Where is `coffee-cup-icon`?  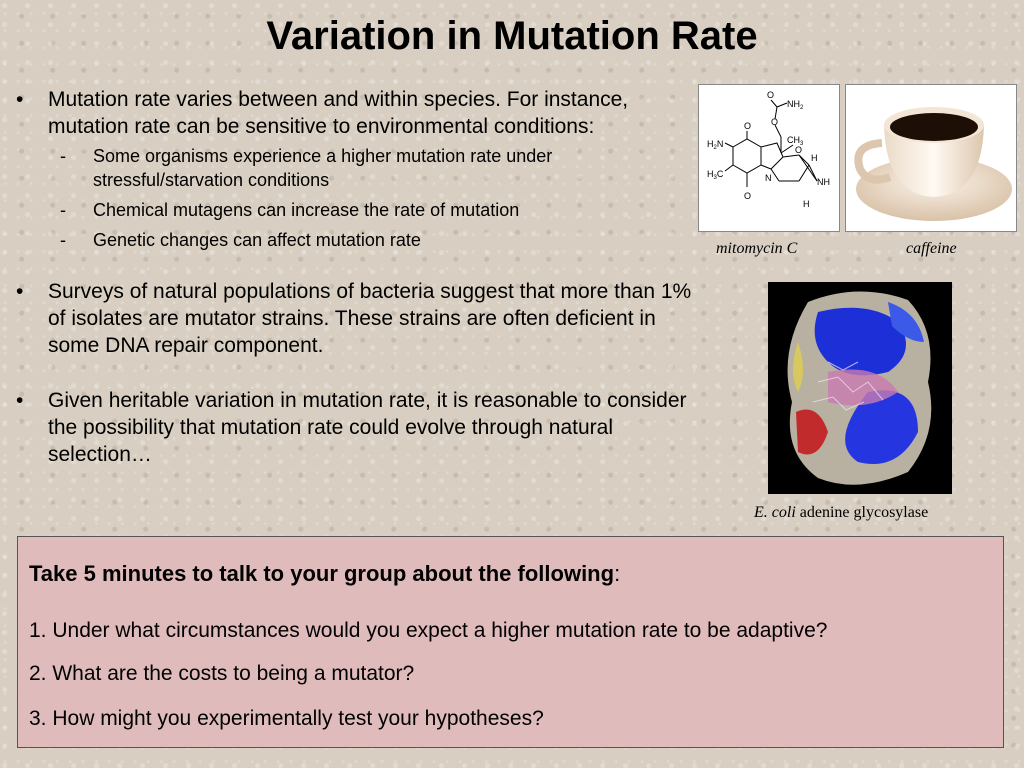 coffee-cup-icon is located at coordinates (933, 164).